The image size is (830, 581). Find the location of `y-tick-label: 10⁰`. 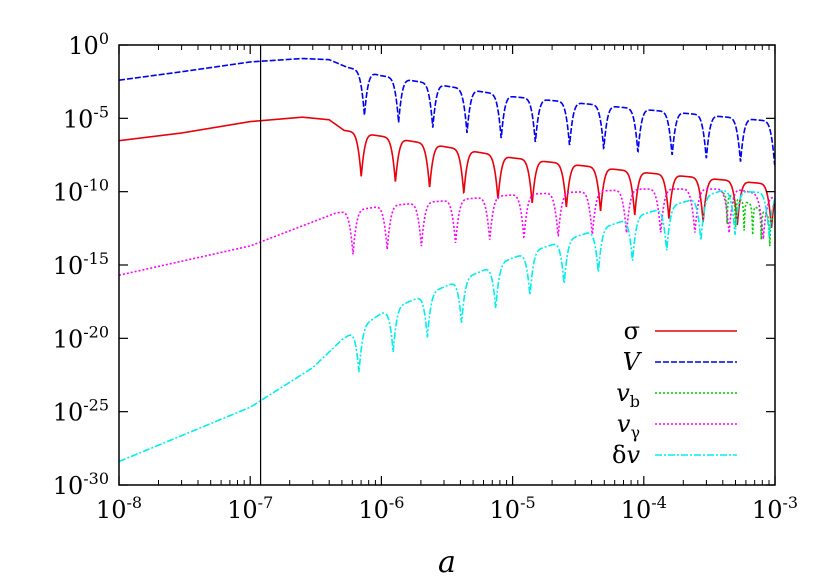

y-tick-label: 10⁰ is located at coordinates (88, 44).